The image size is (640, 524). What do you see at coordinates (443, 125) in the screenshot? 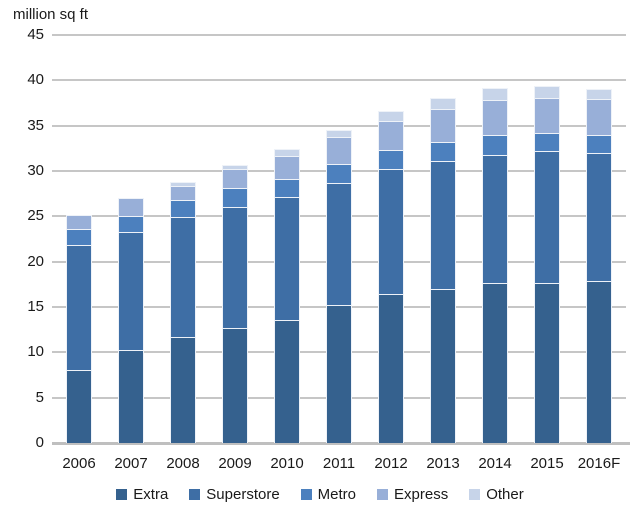
I see `bar-segment-express-2013` at bounding box center [443, 125].